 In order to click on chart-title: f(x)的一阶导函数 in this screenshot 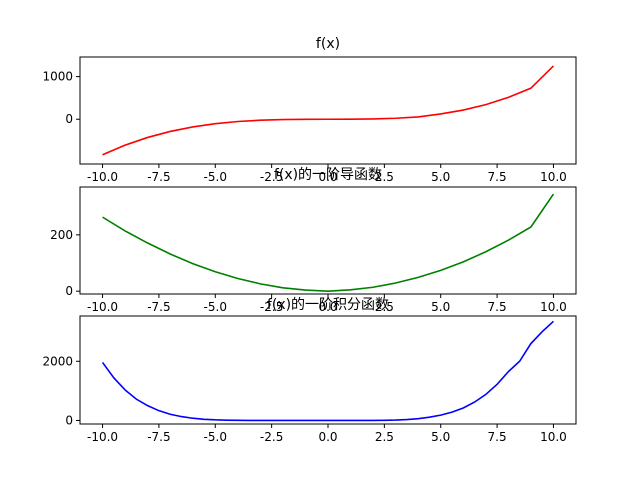, I will do `click(328, 175)`.